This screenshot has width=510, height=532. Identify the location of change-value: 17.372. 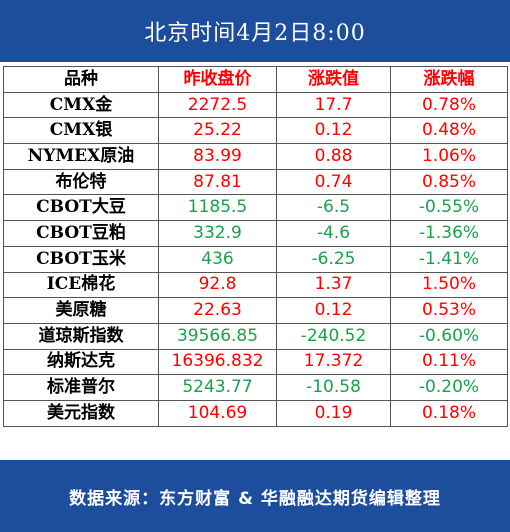
(333, 362).